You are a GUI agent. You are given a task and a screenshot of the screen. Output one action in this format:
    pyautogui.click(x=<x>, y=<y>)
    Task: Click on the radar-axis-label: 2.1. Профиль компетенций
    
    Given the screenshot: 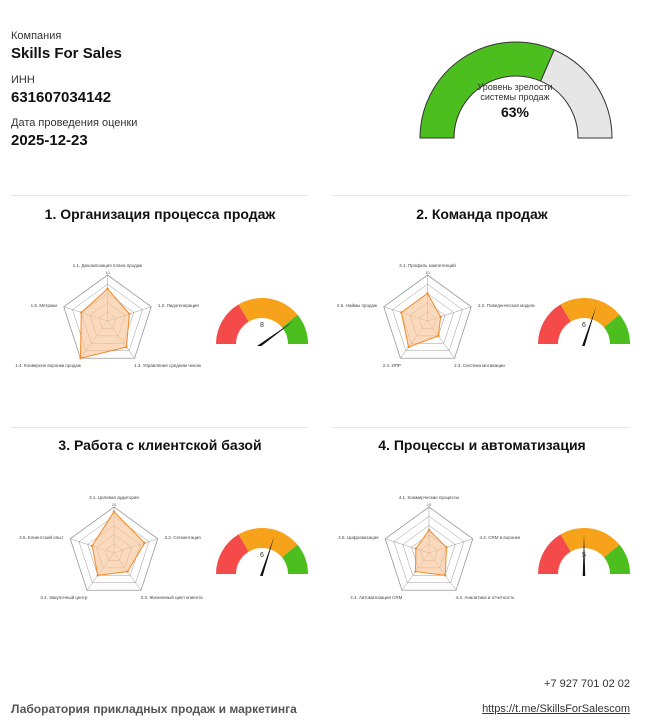 What is the action you would take?
    pyautogui.click(x=427, y=265)
    